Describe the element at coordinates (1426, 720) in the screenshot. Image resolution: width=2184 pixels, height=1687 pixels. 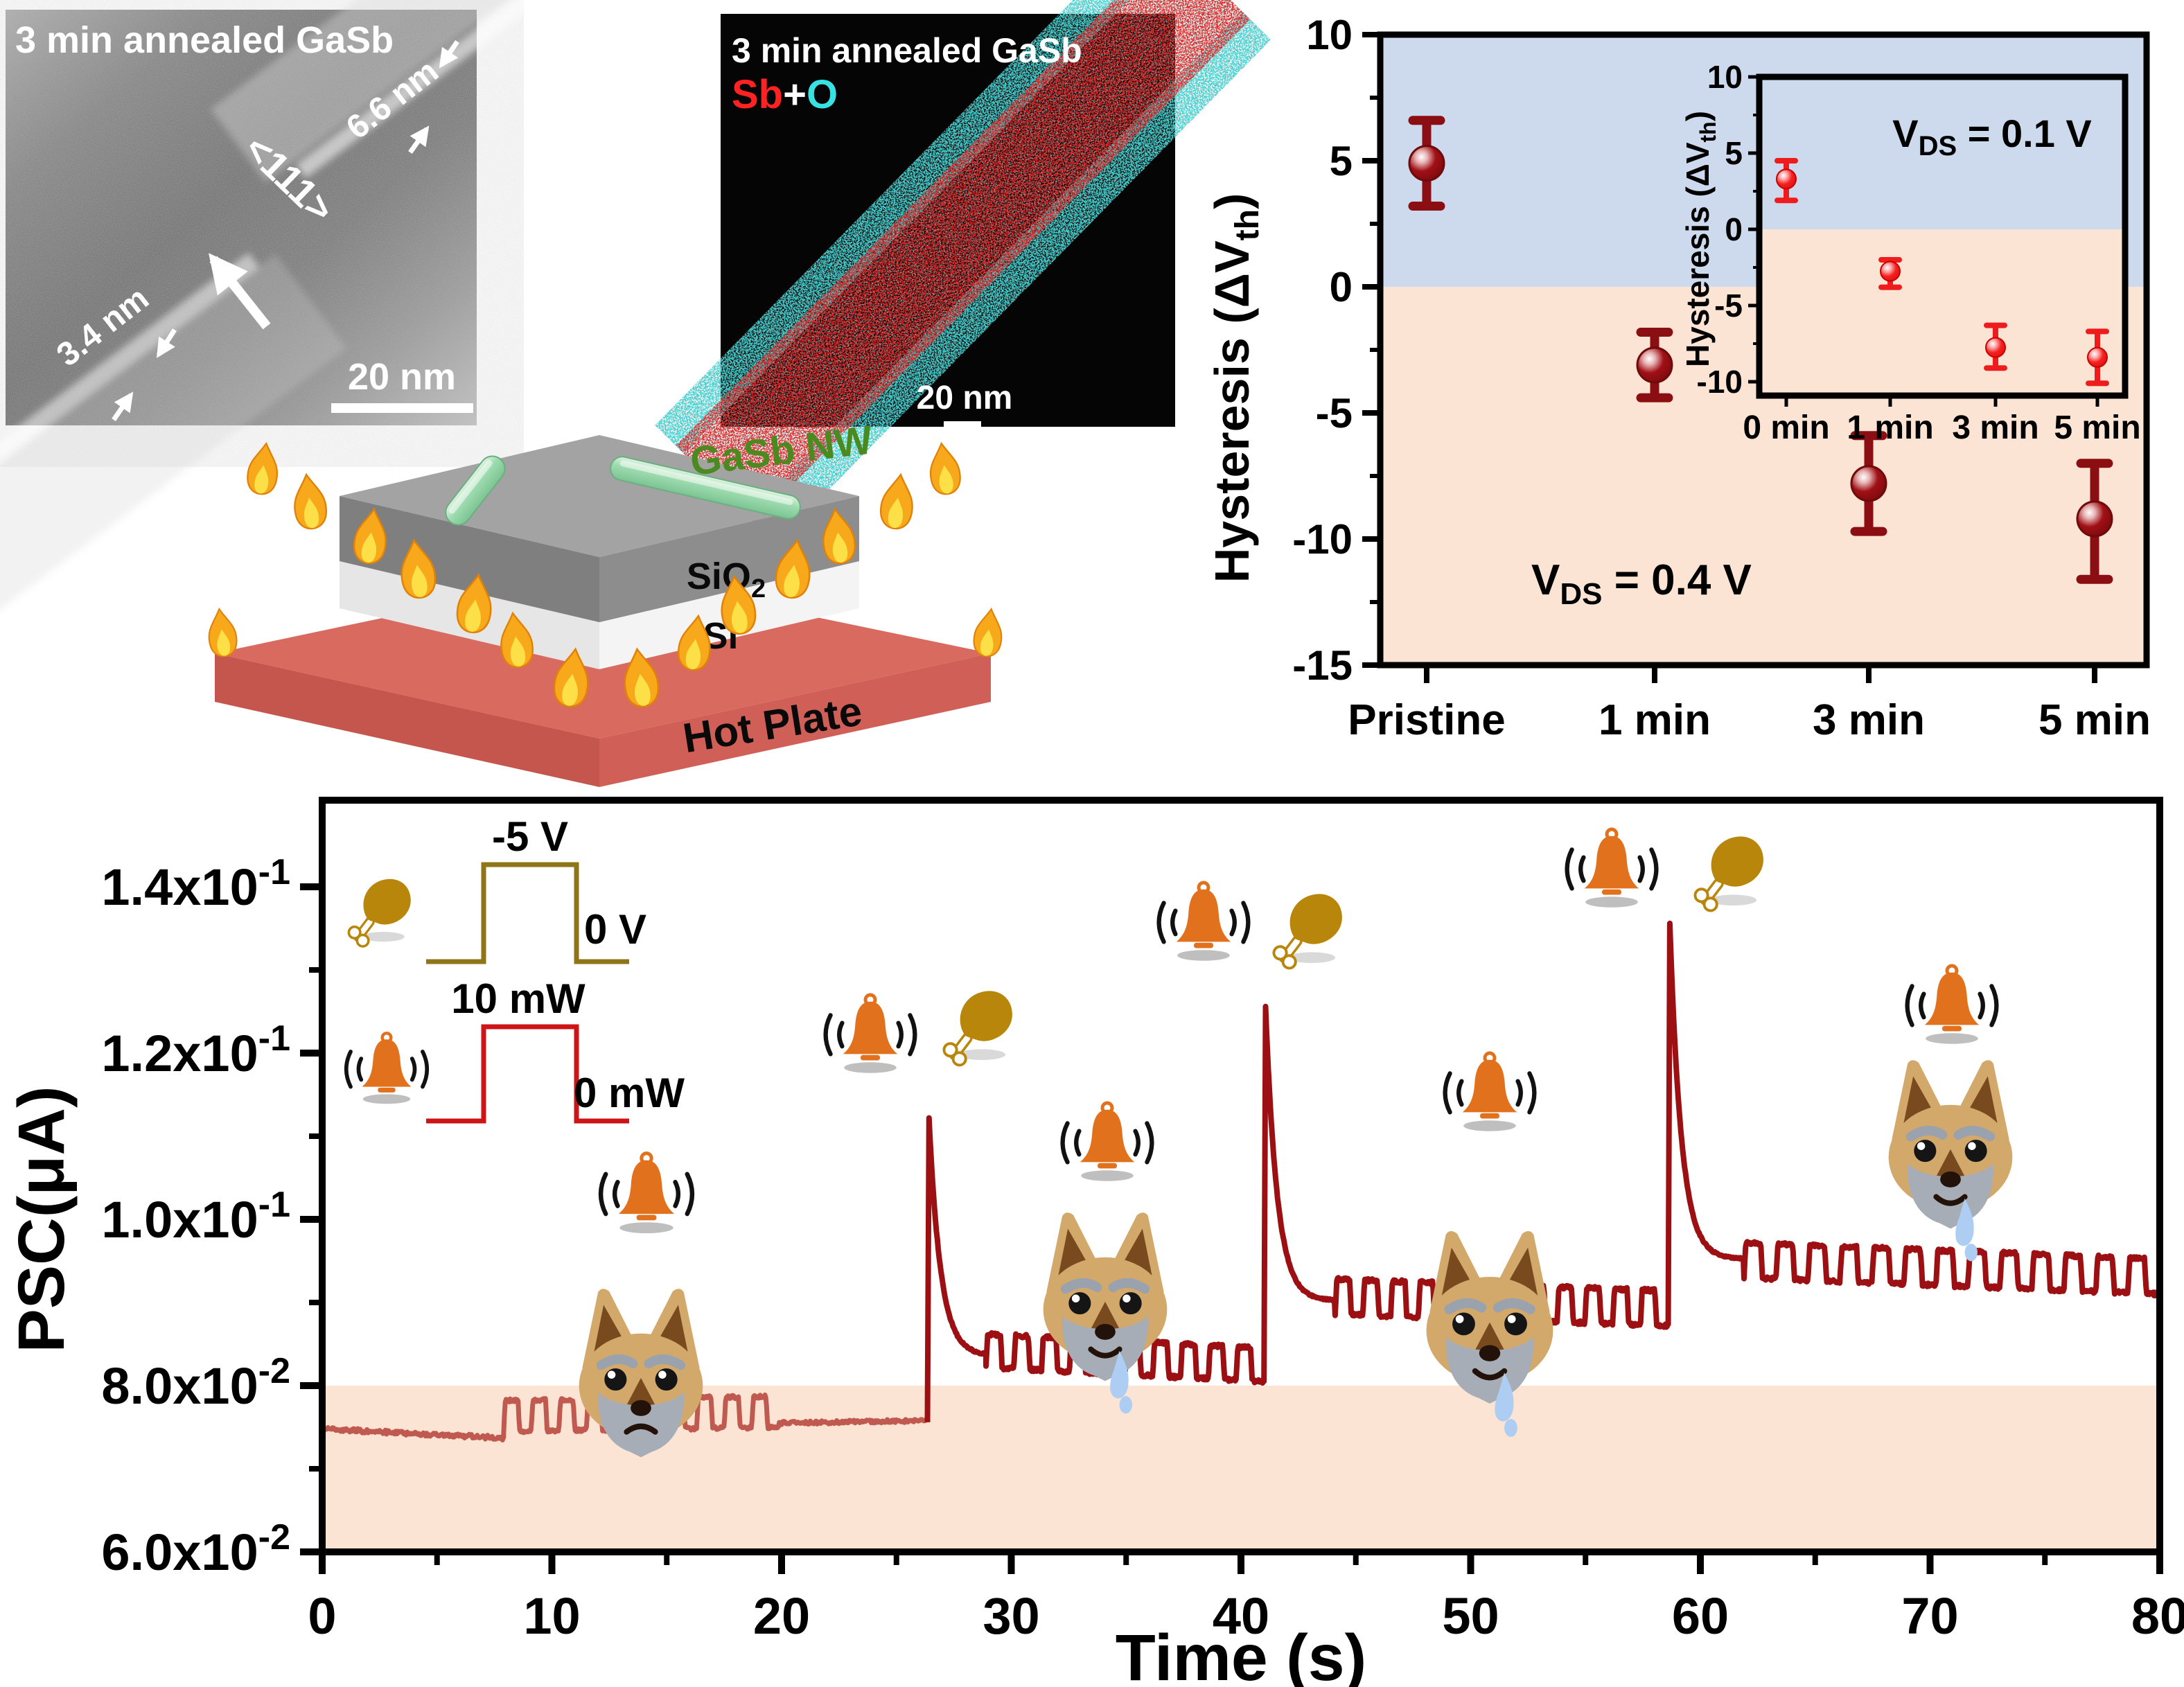
I see `x-category-label: Pristine` at that location.